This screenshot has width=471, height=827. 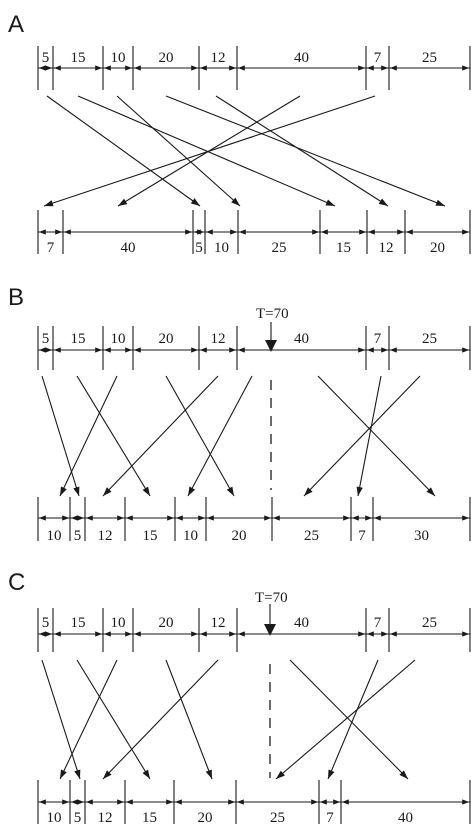 I want to click on panel-c-top-segment-label: 5, so click(x=46, y=623).